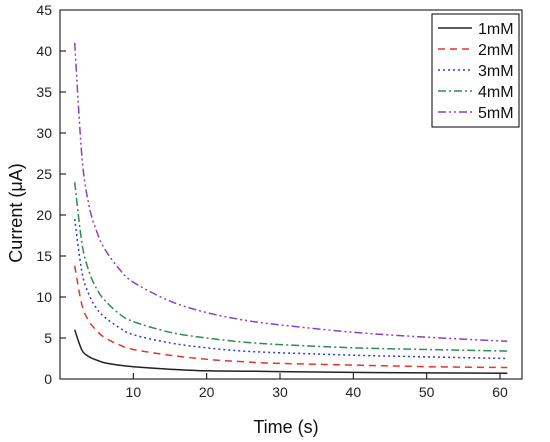 This screenshot has width=550, height=442. What do you see at coordinates (48, 379) in the screenshot?
I see `y-tick-label-0: 0` at bounding box center [48, 379].